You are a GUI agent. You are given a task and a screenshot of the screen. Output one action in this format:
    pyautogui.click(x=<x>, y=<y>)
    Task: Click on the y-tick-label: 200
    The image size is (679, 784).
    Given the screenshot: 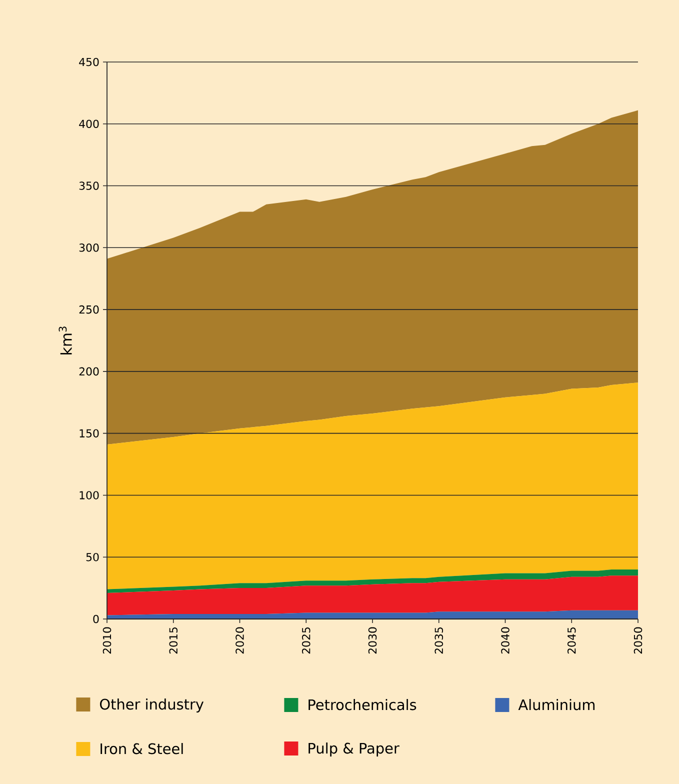 What is the action you would take?
    pyautogui.click(x=89, y=371)
    